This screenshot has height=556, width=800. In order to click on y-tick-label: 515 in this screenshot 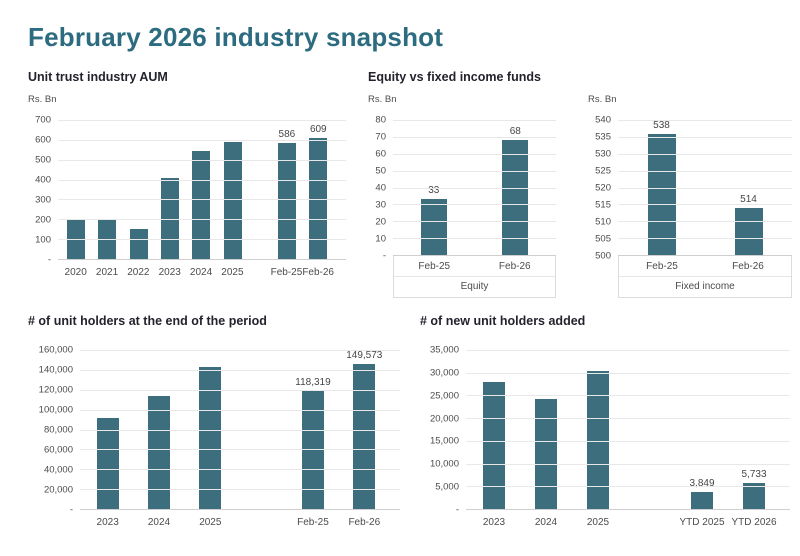, I will do `click(603, 205)`.